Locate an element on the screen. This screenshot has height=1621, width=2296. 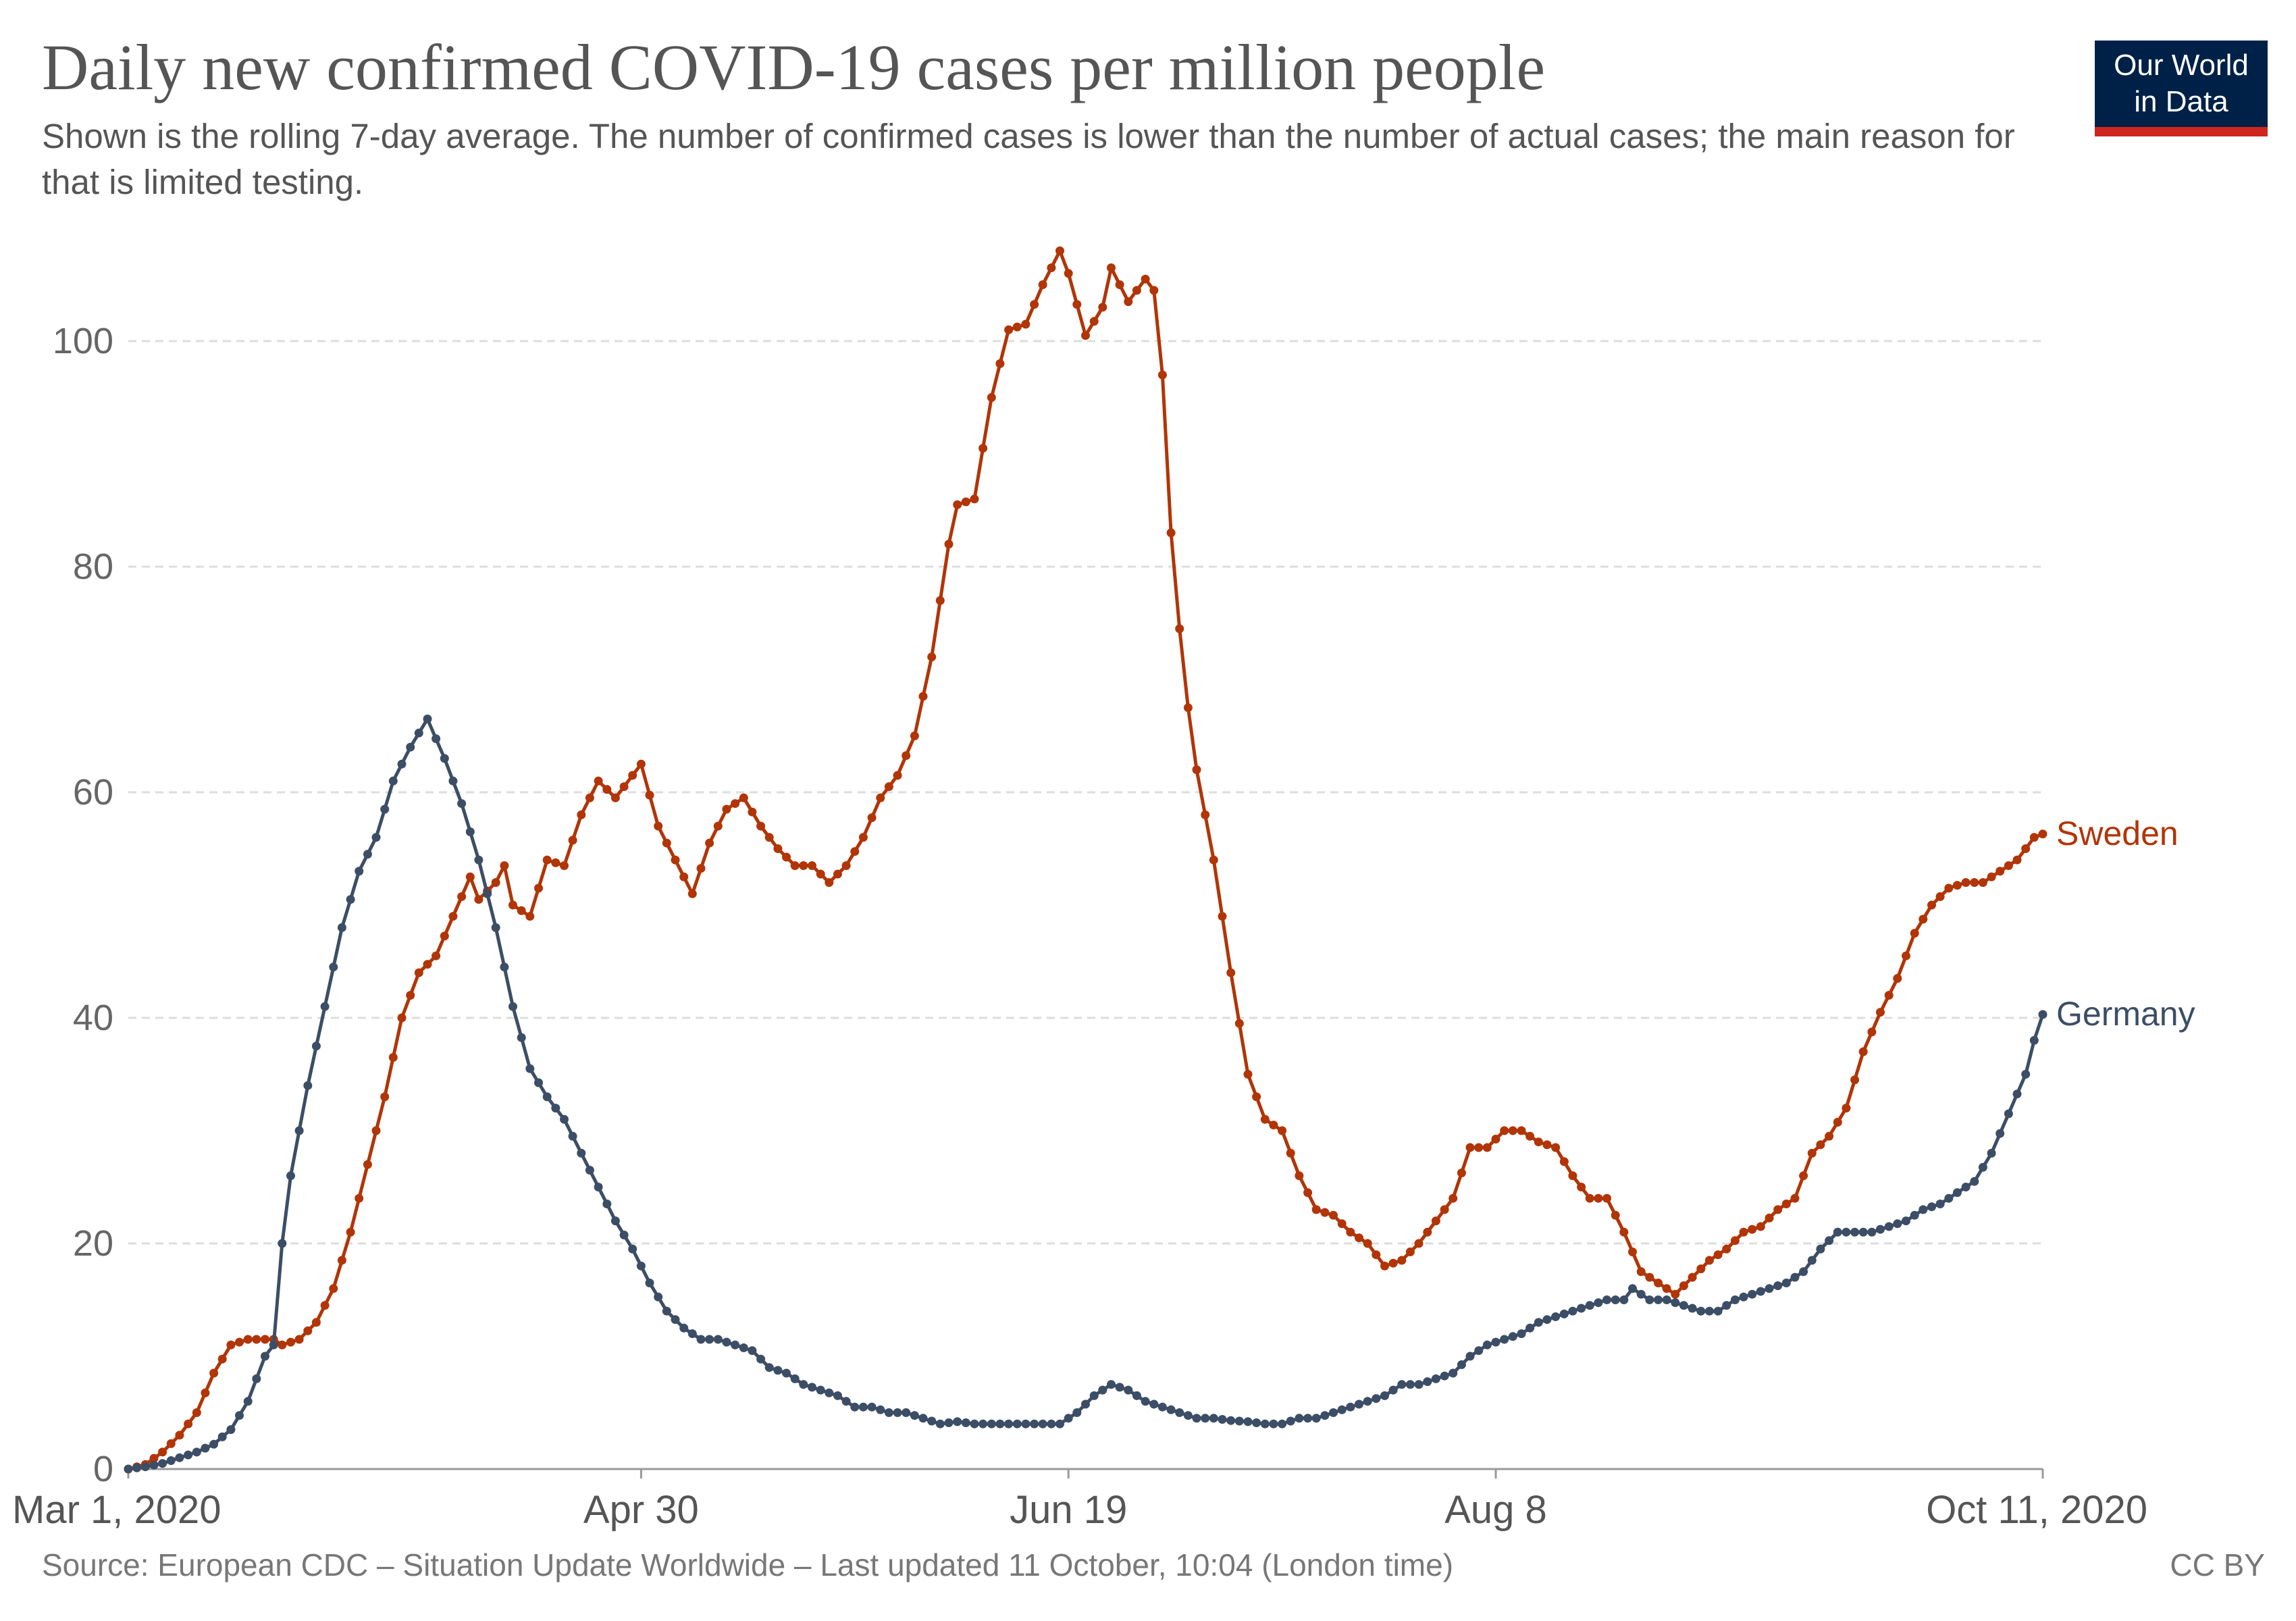
license-link: CC BY is located at coordinates (2217, 1565).